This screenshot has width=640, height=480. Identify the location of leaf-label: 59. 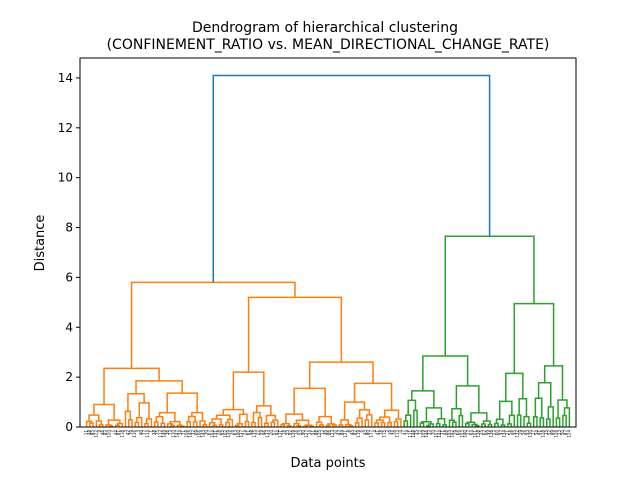
(261, 433).